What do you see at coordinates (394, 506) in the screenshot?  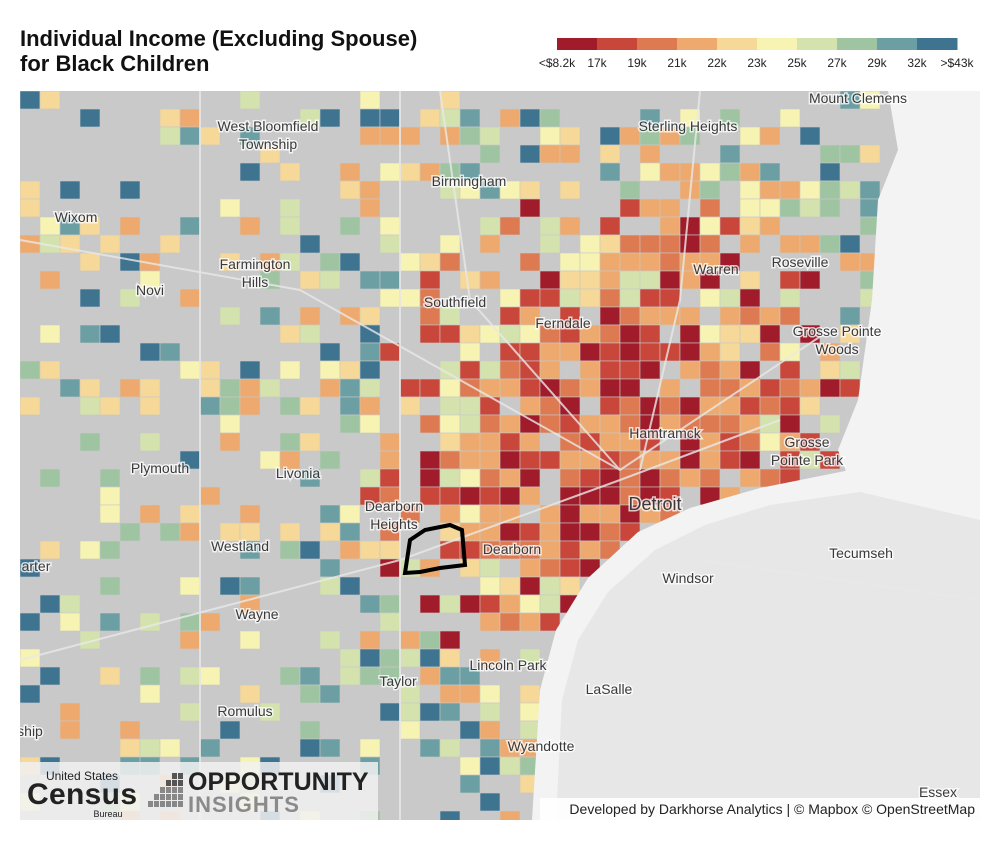 I see `place-label: Dearborn` at bounding box center [394, 506].